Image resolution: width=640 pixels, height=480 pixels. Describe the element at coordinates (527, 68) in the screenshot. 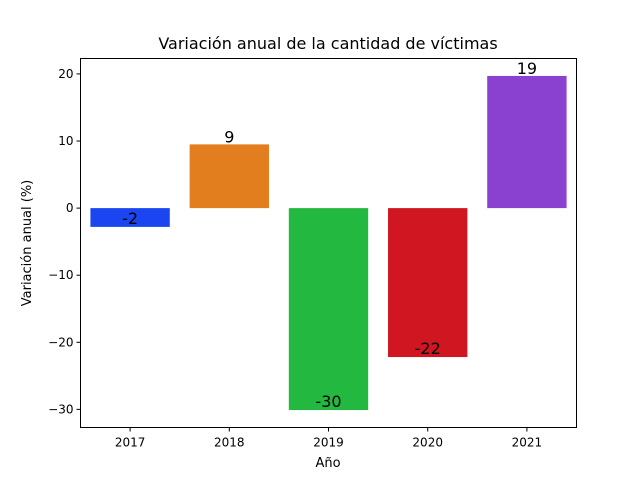

I see `data-label-2021: 19` at that location.